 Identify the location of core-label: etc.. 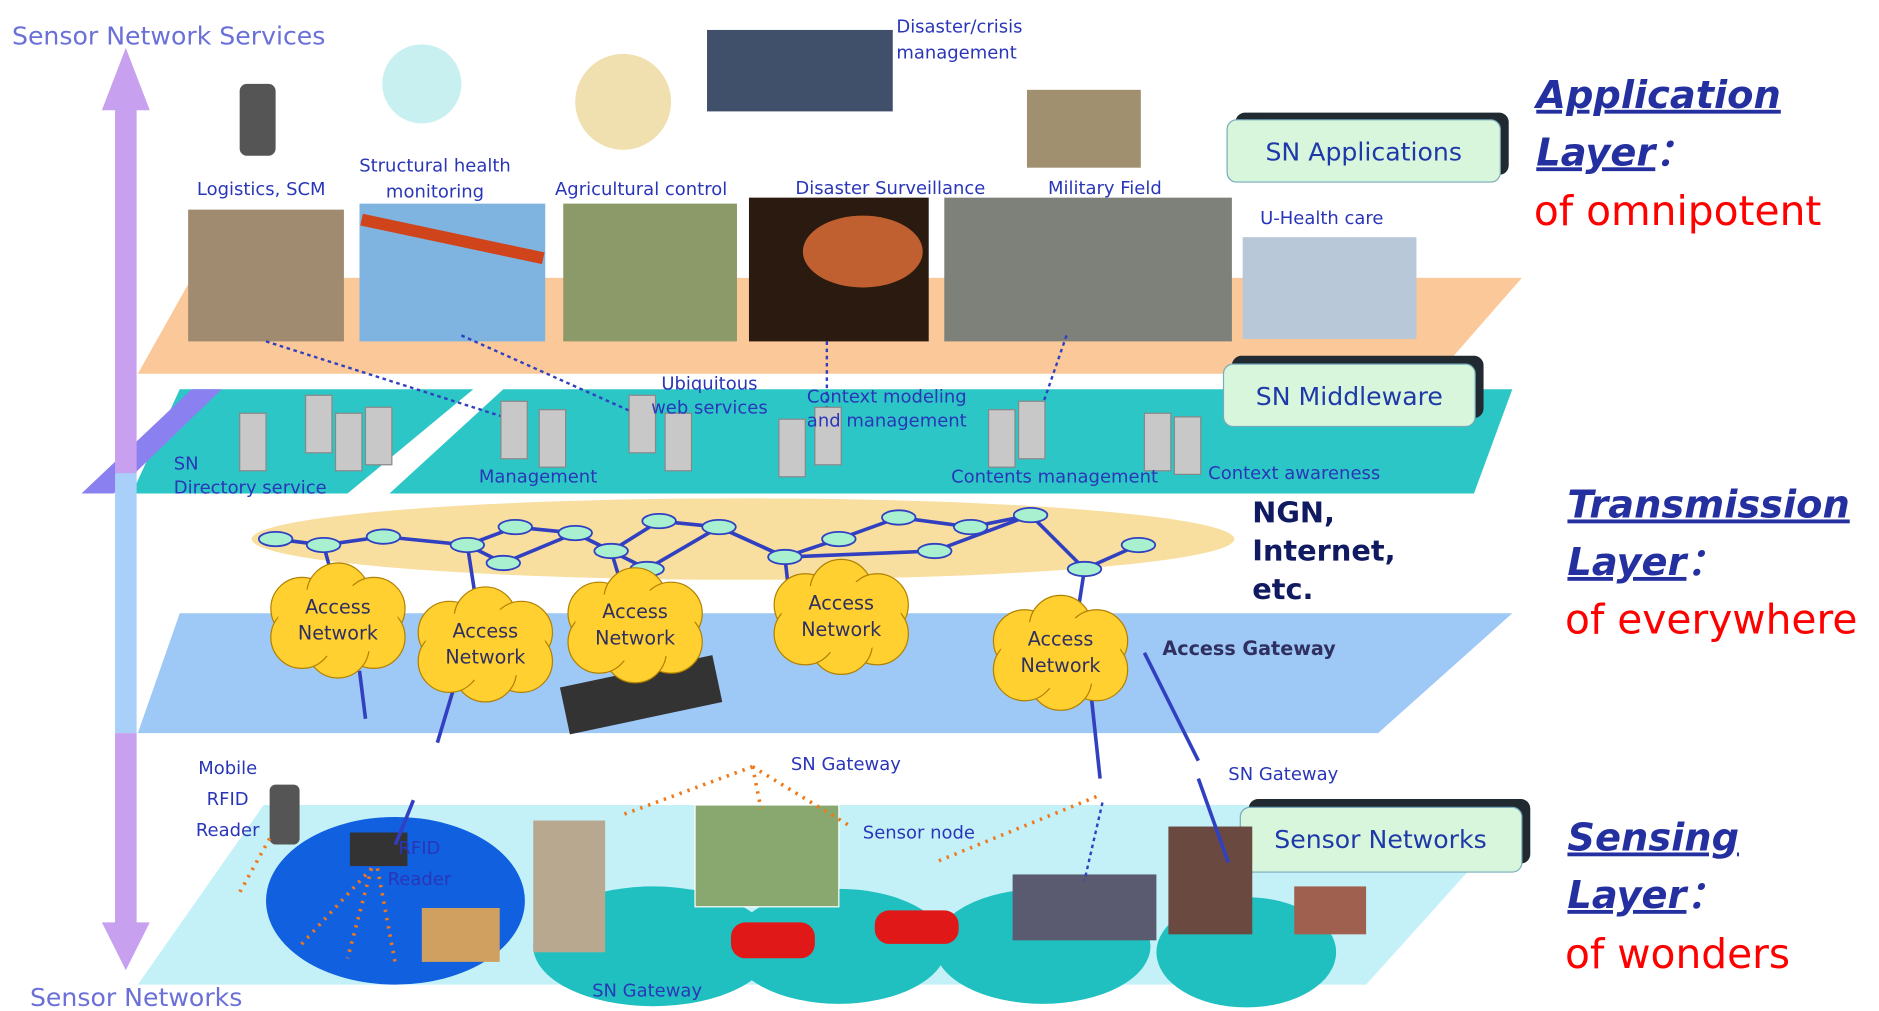
(1282, 589).